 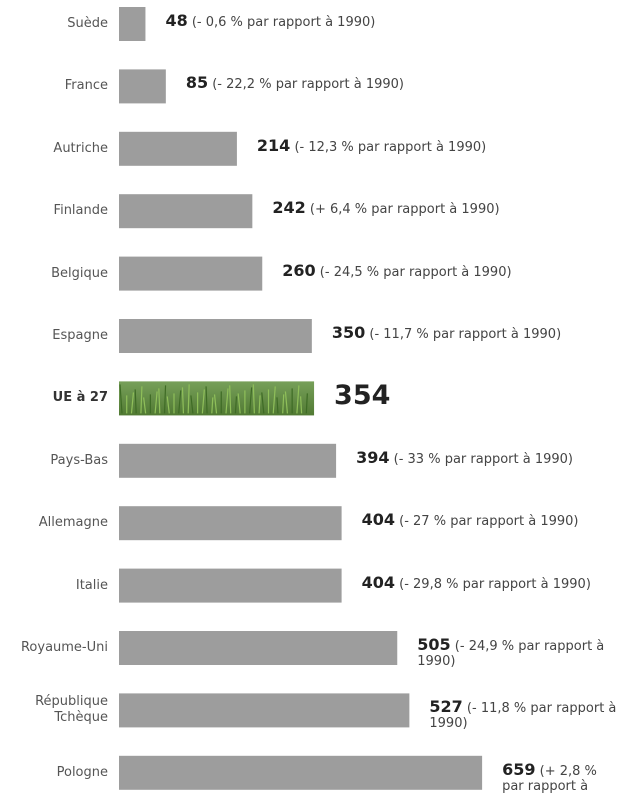 What do you see at coordinates (283, 22) in the screenshot?
I see `value-note: (- 0,6 % par rapport à 1990)` at bounding box center [283, 22].